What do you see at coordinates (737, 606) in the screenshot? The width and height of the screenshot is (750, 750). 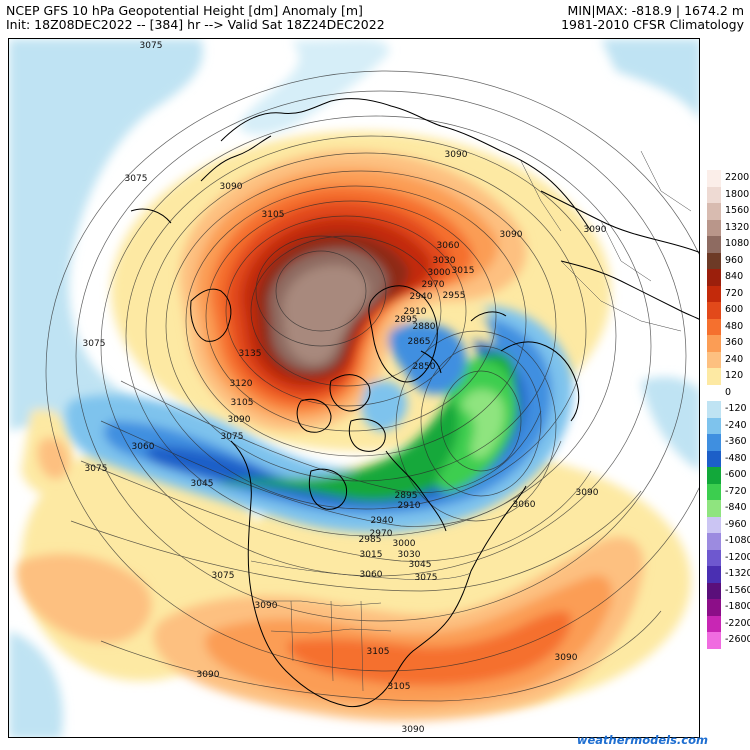 I see `colorbar-label: -1800` at bounding box center [737, 606].